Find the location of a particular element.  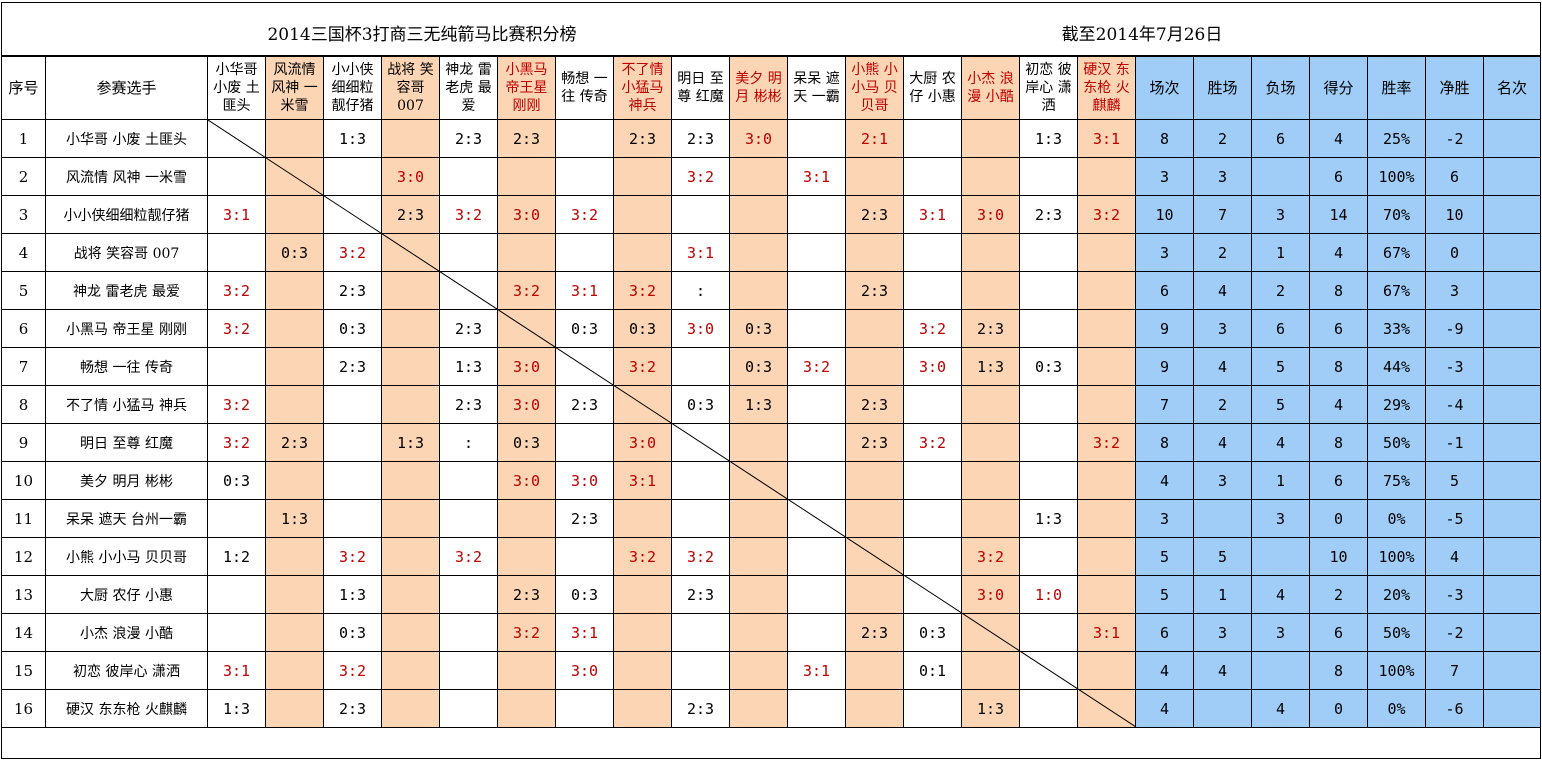

header-team-2: 风流情 风神 一米雪 is located at coordinates (294, 88).